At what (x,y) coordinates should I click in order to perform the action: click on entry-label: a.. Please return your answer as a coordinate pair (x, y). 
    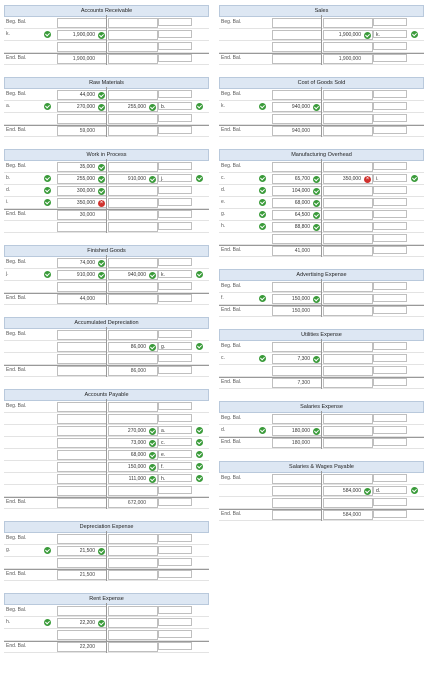
    Looking at the image, I should click on (8, 106).